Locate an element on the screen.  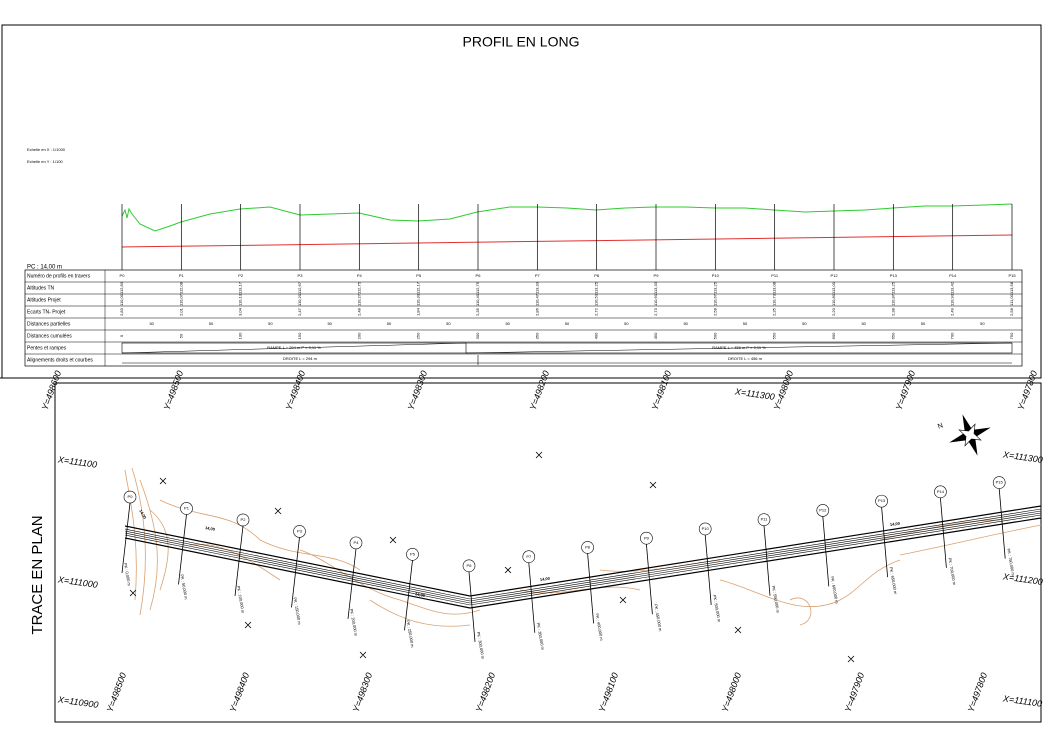
ecarts-cell: 2,86 is located at coordinates (536, 311).